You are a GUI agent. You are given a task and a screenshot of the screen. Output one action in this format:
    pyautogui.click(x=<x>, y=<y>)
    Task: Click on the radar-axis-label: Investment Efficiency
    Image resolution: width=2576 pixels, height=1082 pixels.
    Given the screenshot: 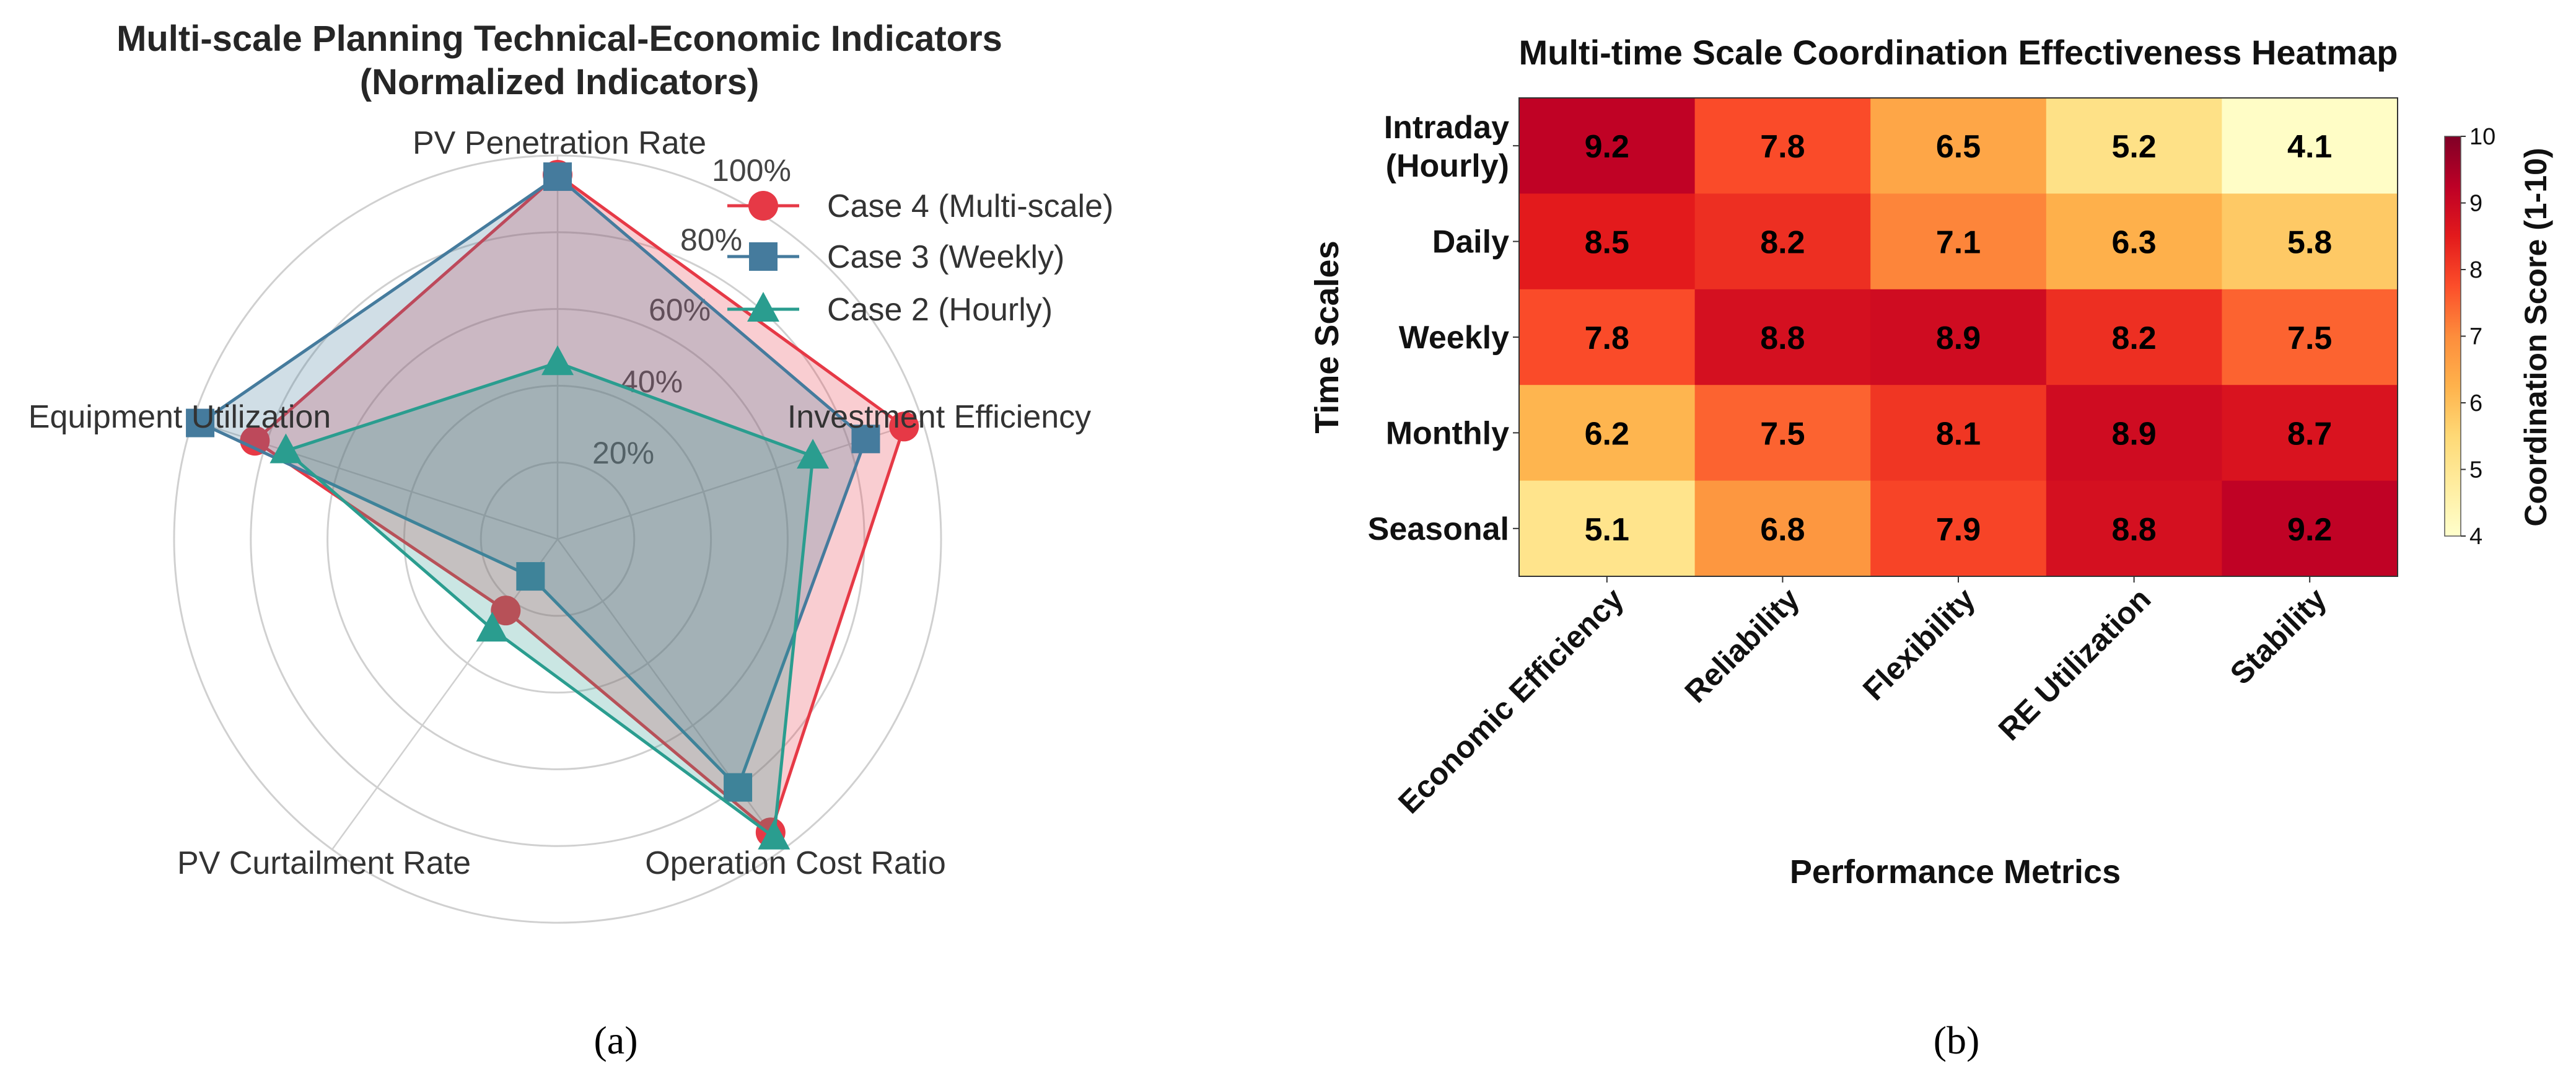 What is the action you would take?
    pyautogui.click(x=939, y=417)
    